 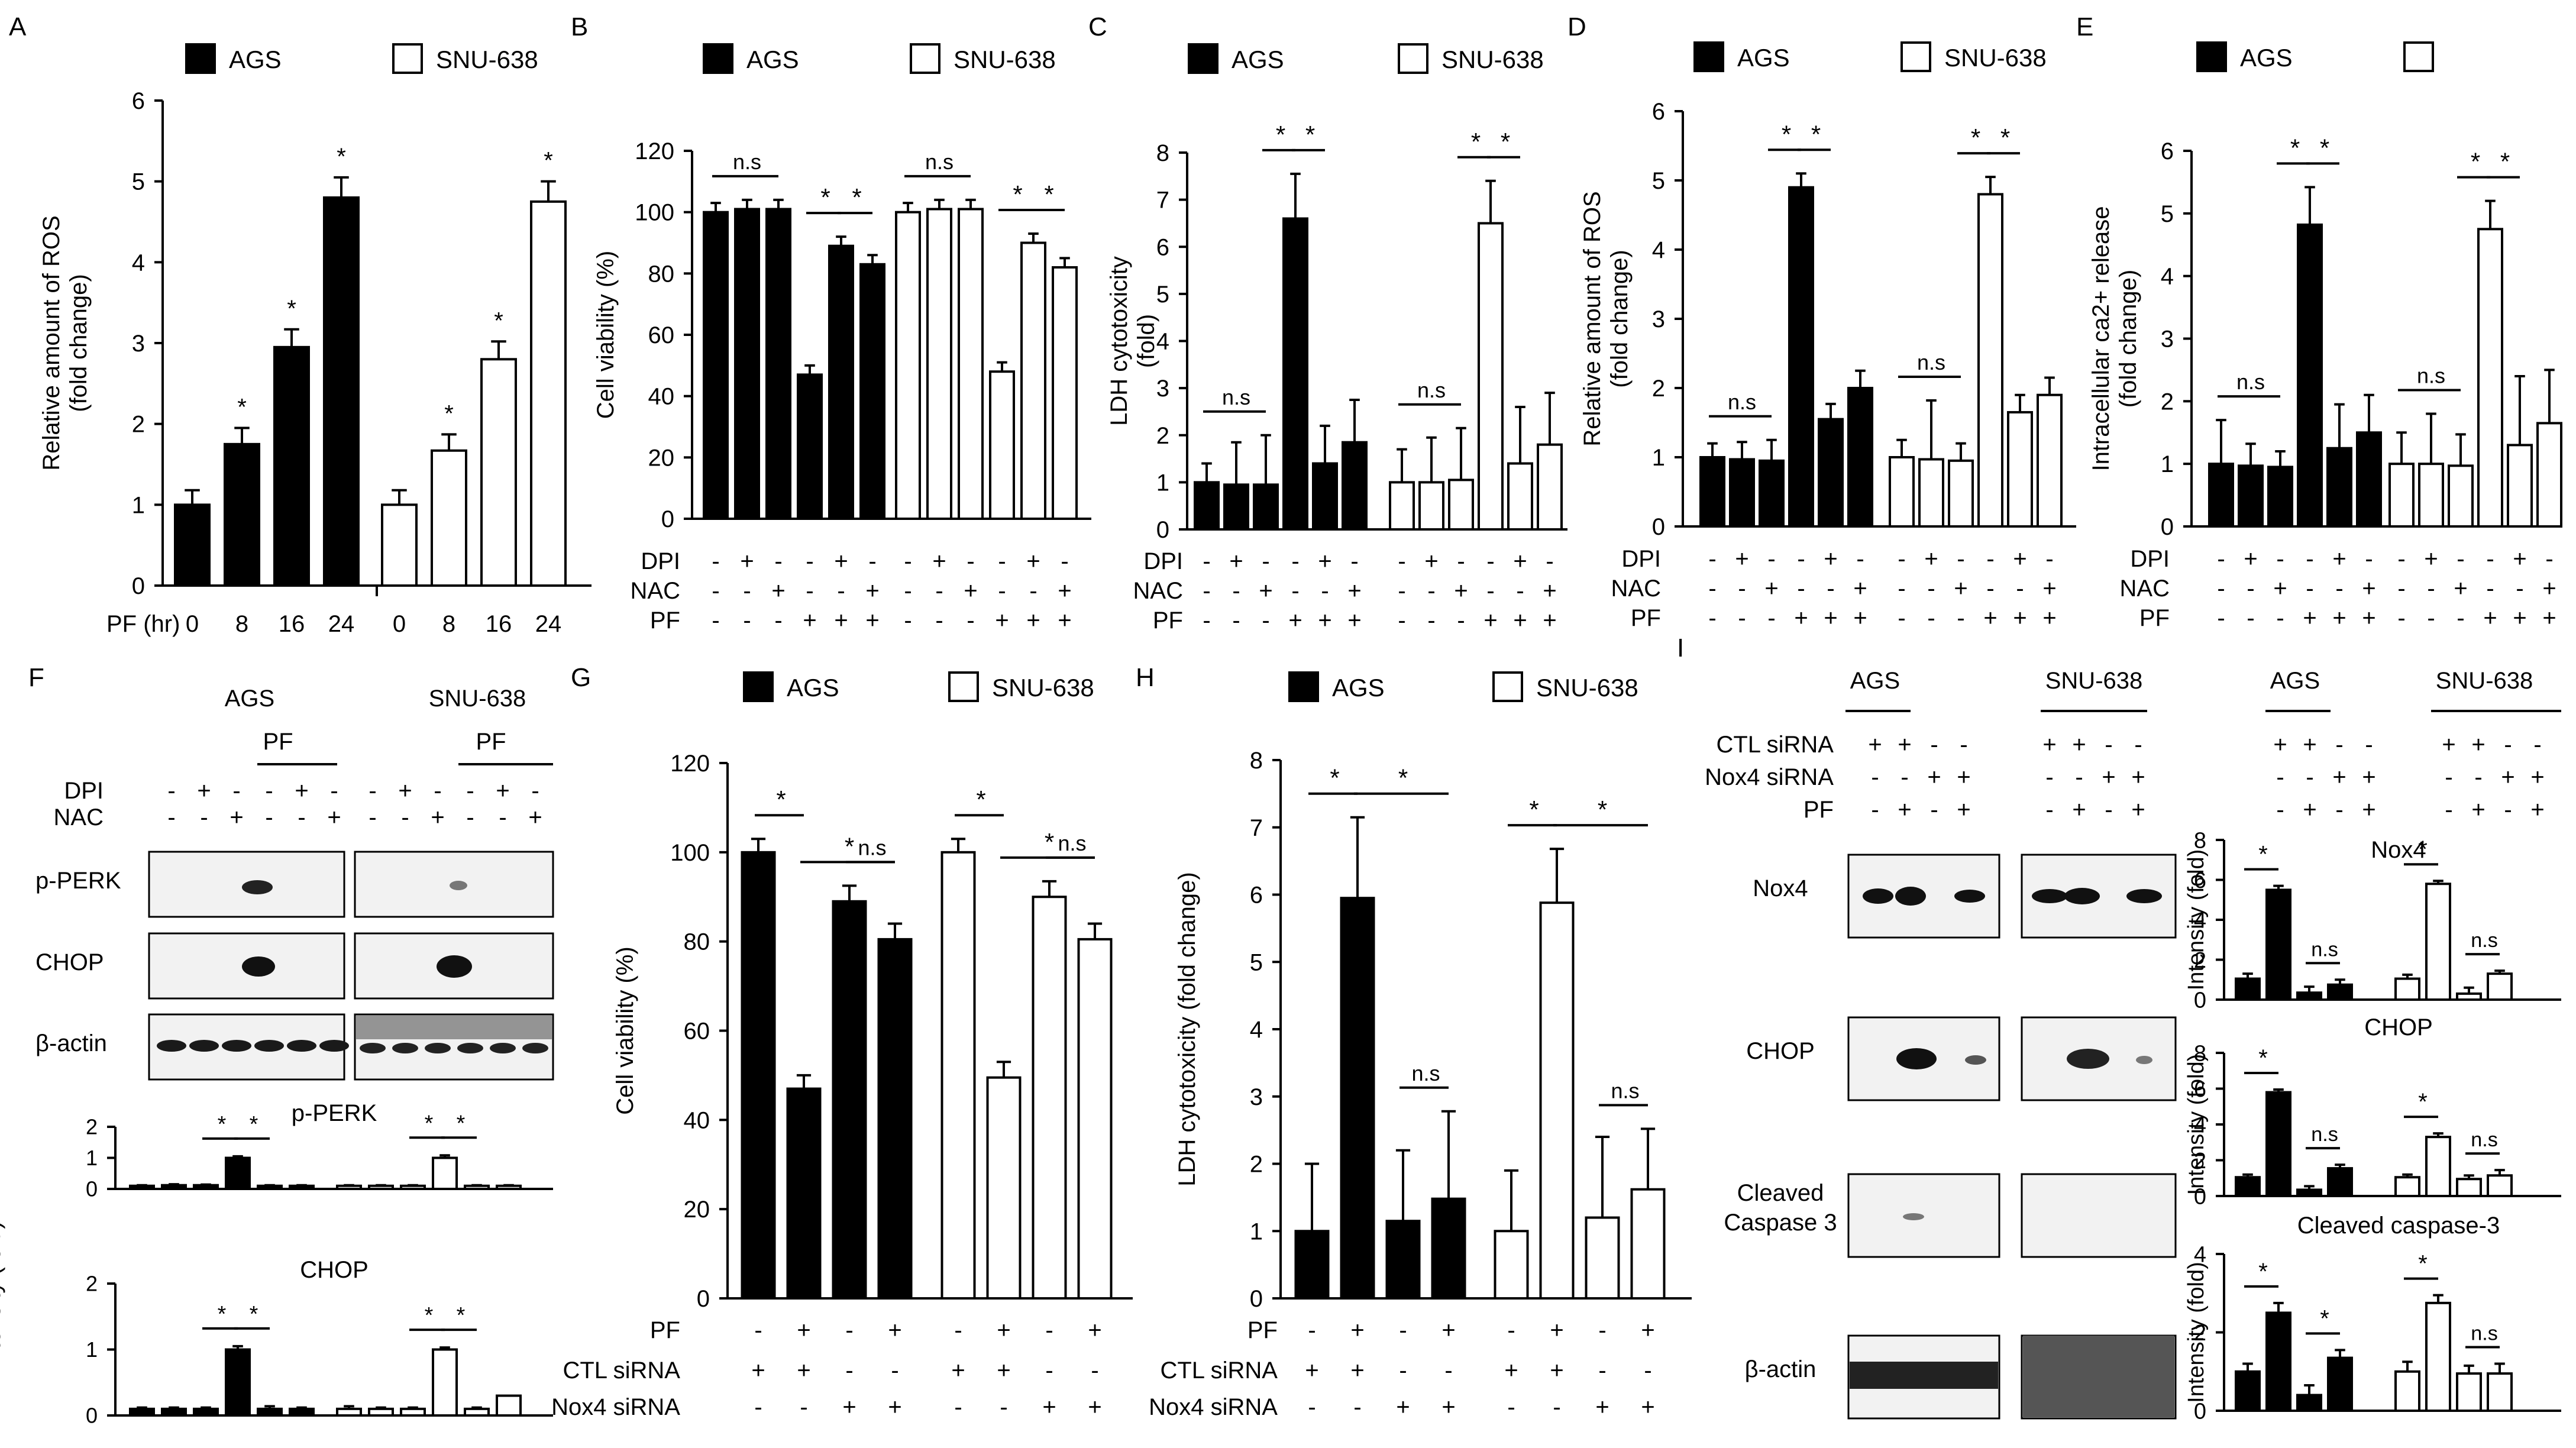 What do you see at coordinates (697, 1210) in the screenshot?
I see `y-tick-label: 20` at bounding box center [697, 1210].